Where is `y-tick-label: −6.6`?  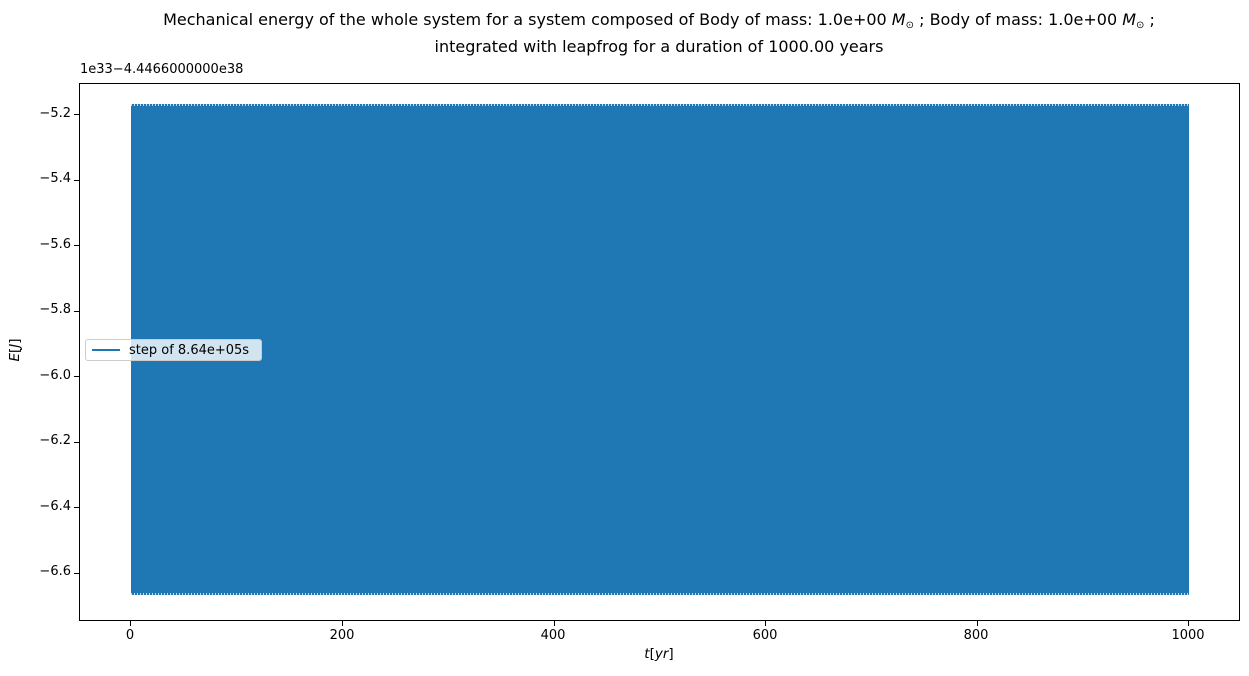 y-tick-label: −6.6 is located at coordinates (55, 571).